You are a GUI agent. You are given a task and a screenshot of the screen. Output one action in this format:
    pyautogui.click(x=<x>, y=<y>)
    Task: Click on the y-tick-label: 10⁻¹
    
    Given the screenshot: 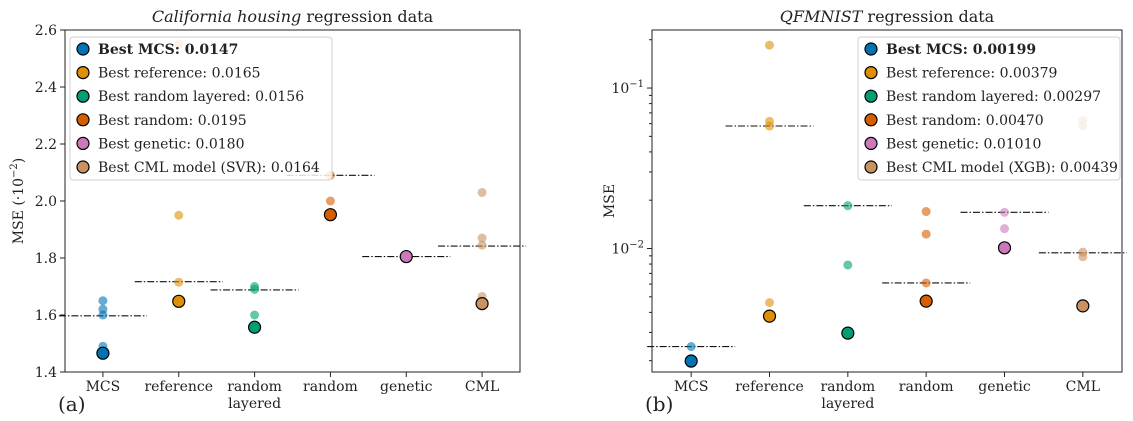 What is the action you would take?
    pyautogui.click(x=627, y=88)
    